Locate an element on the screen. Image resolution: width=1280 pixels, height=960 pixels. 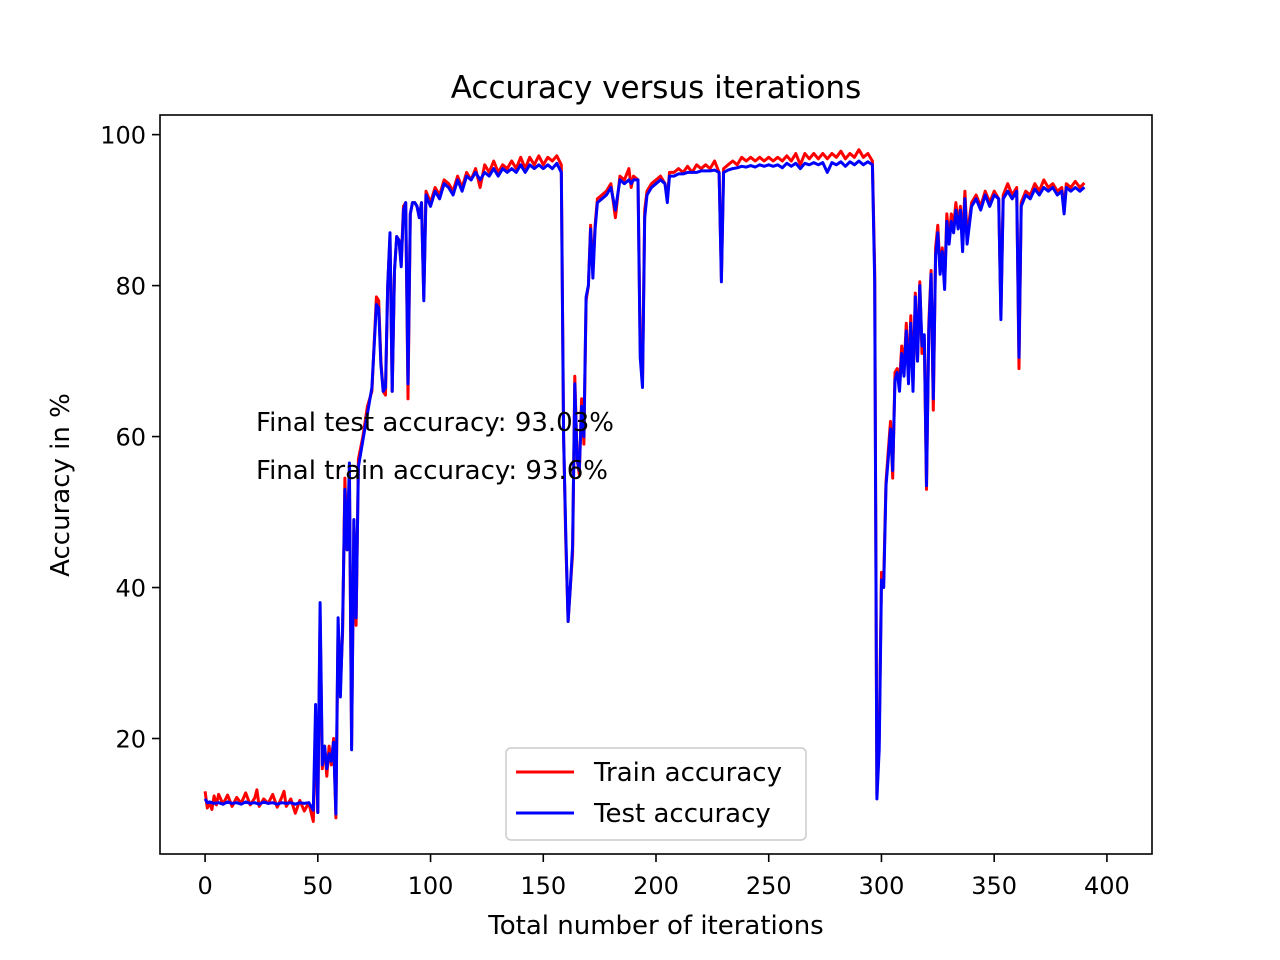
x-tick-label: 300 is located at coordinates (882, 886).